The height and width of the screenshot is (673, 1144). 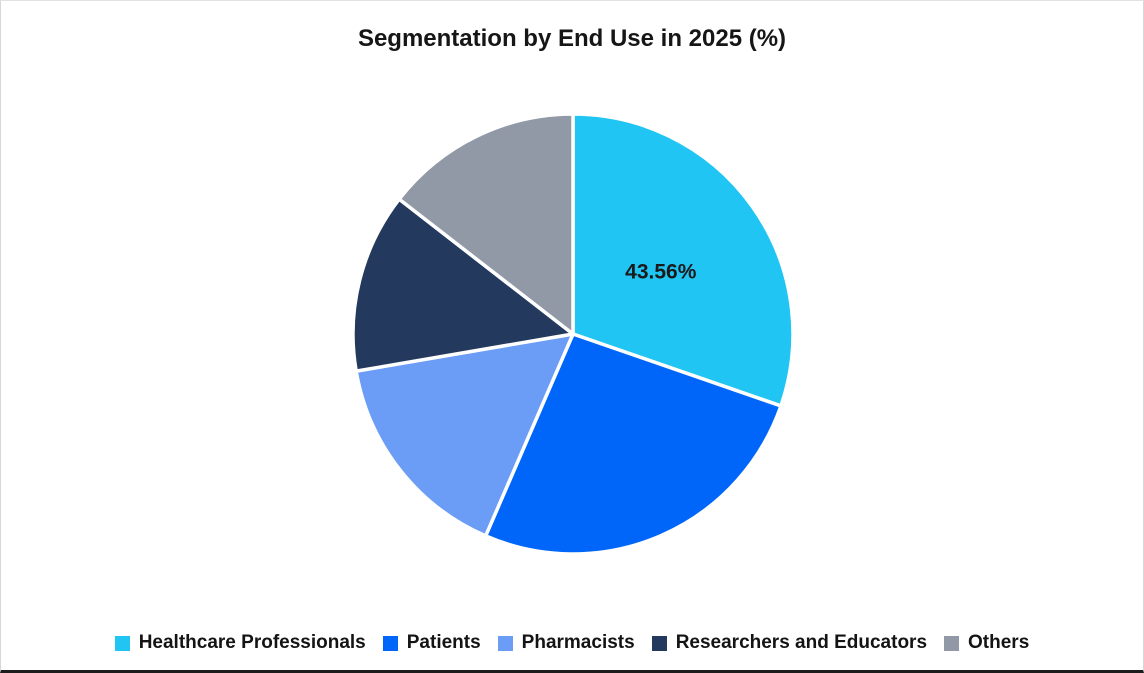 I want to click on chart-title: Segmentation by End Use in 2025 (%), so click(x=572, y=38).